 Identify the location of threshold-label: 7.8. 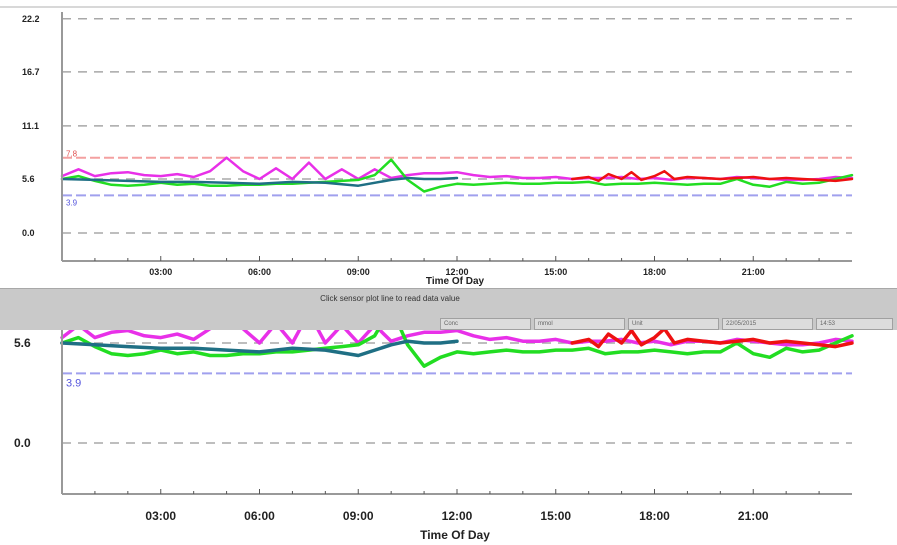
(72, 154).